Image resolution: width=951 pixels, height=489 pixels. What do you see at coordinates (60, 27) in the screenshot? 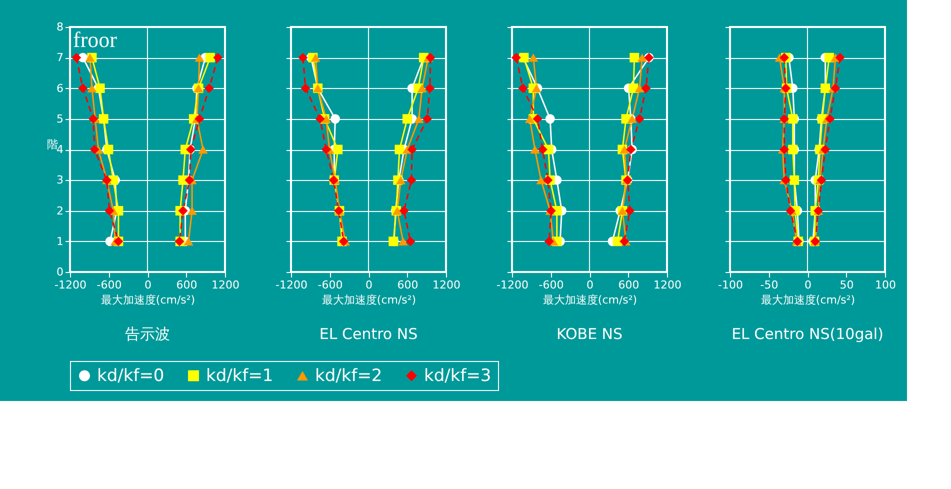
I see `y-tick-label: 8` at bounding box center [60, 27].